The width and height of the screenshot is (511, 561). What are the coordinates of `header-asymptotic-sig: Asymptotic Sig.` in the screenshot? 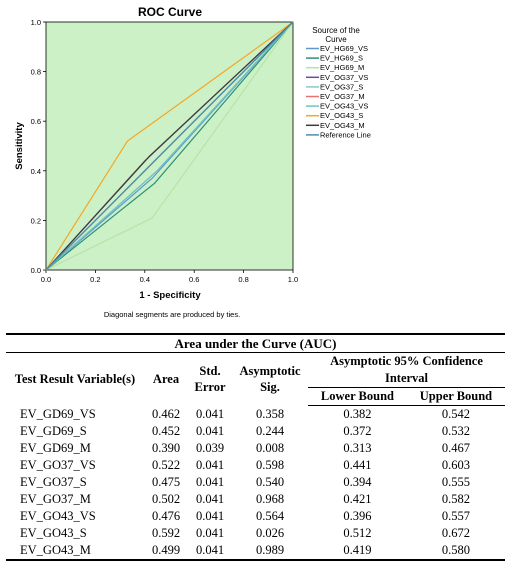 It's located at (270, 379).